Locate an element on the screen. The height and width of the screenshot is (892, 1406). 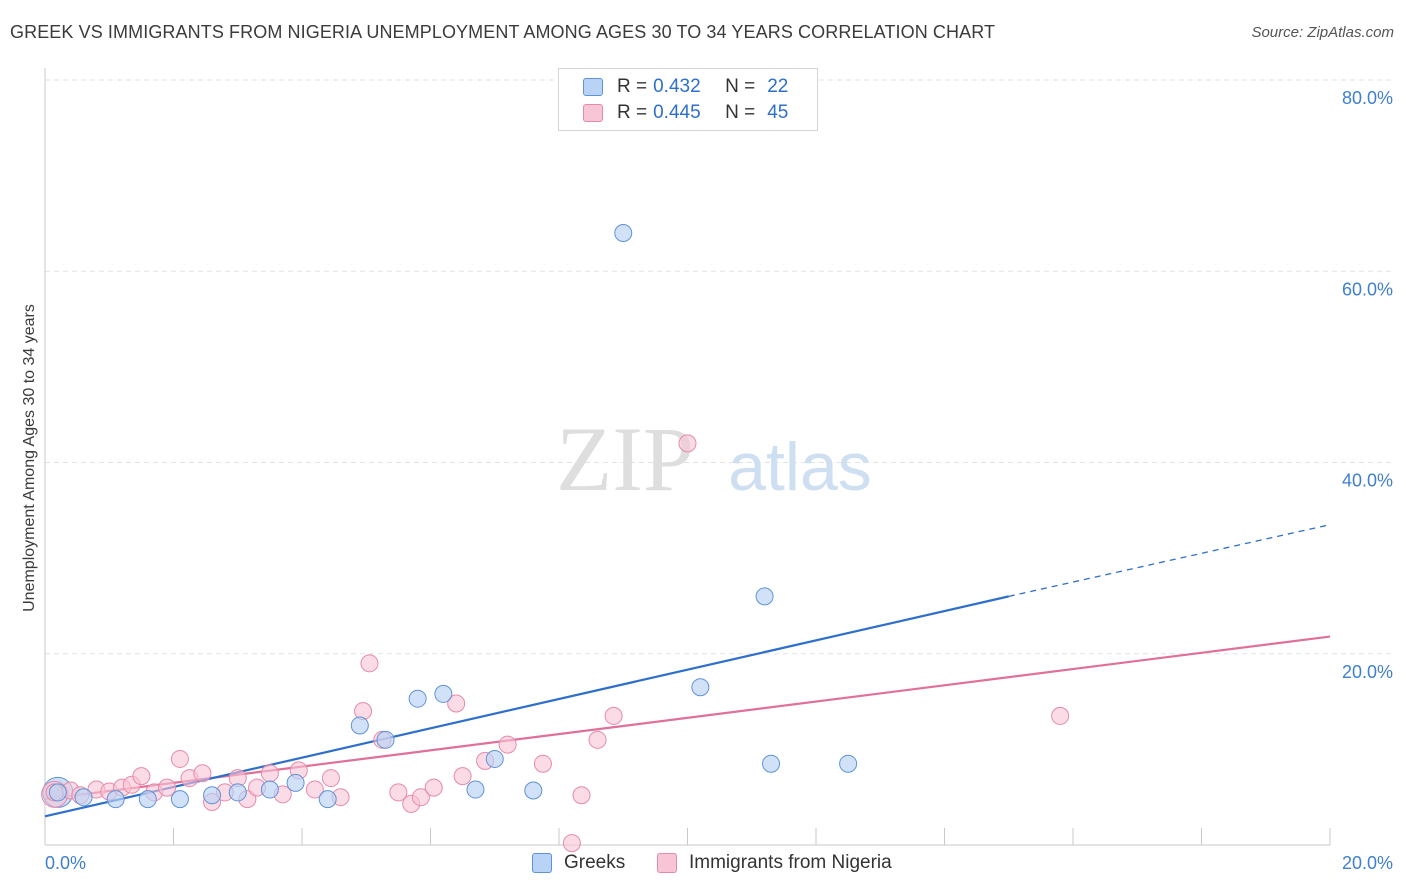
greeks-swatch is located at coordinates (593, 87).